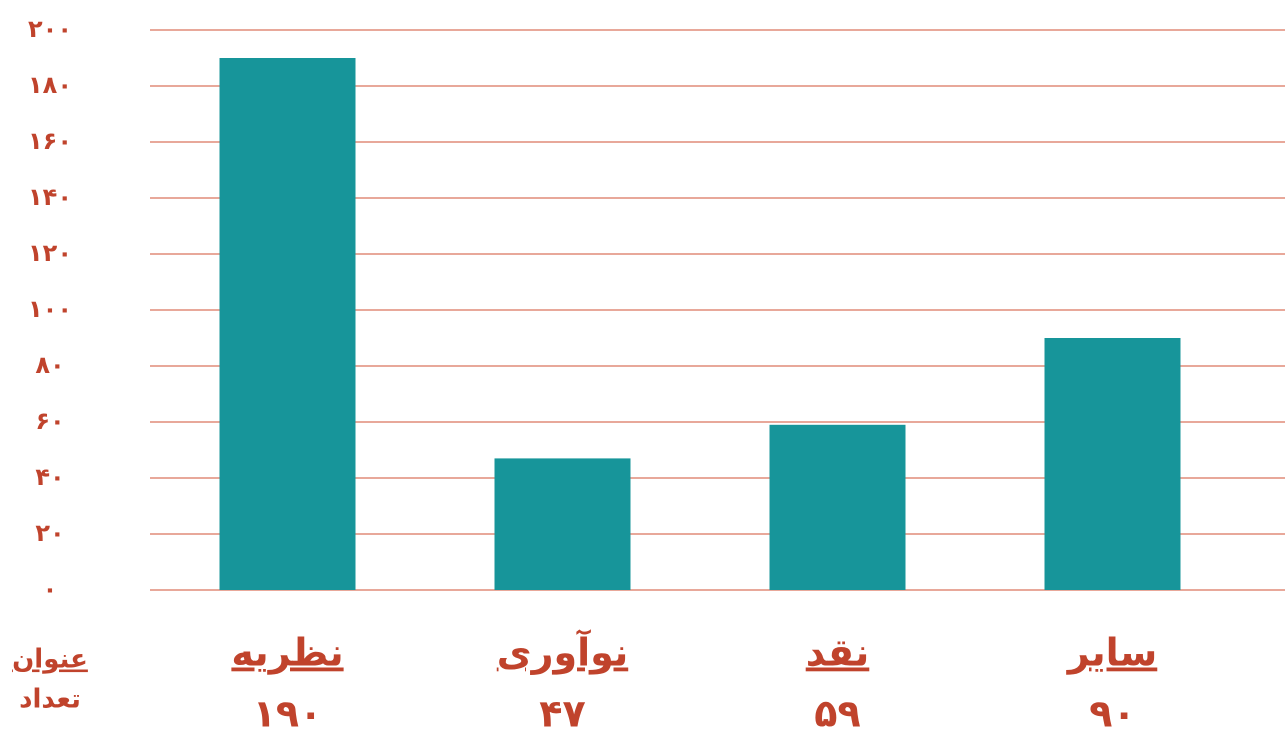 The width and height of the screenshot is (1285, 738). What do you see at coordinates (288, 714) in the screenshot?
I see `value-label: ۱۹۰` at bounding box center [288, 714].